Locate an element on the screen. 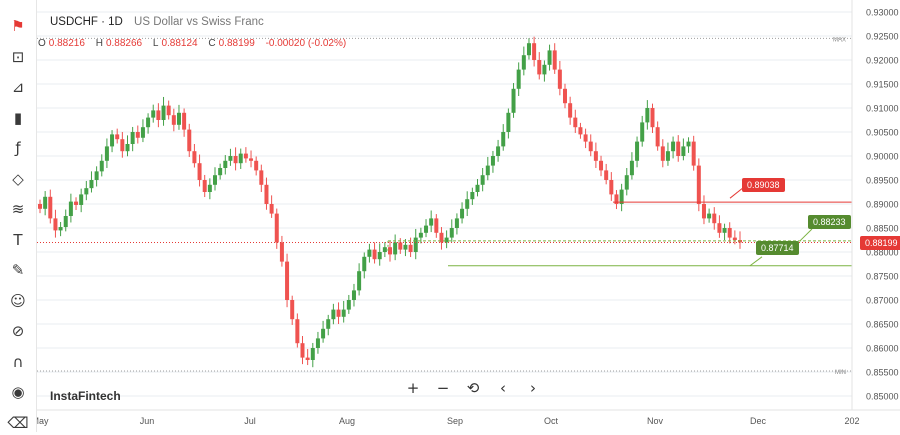 The height and width of the screenshot is (435, 900). chart-navigation: + − ⟲ ‹ › is located at coordinates (473, 388).